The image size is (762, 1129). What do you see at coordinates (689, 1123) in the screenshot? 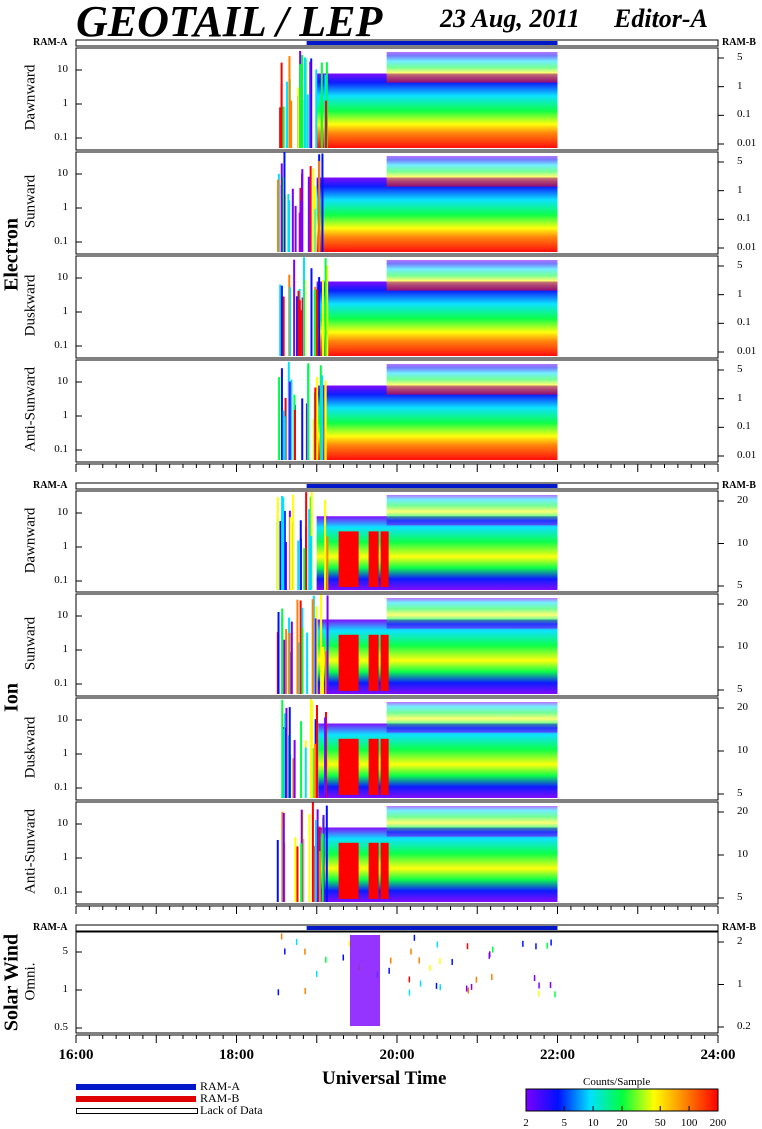
I see `colorbar-tick-label: 100` at bounding box center [689, 1123].